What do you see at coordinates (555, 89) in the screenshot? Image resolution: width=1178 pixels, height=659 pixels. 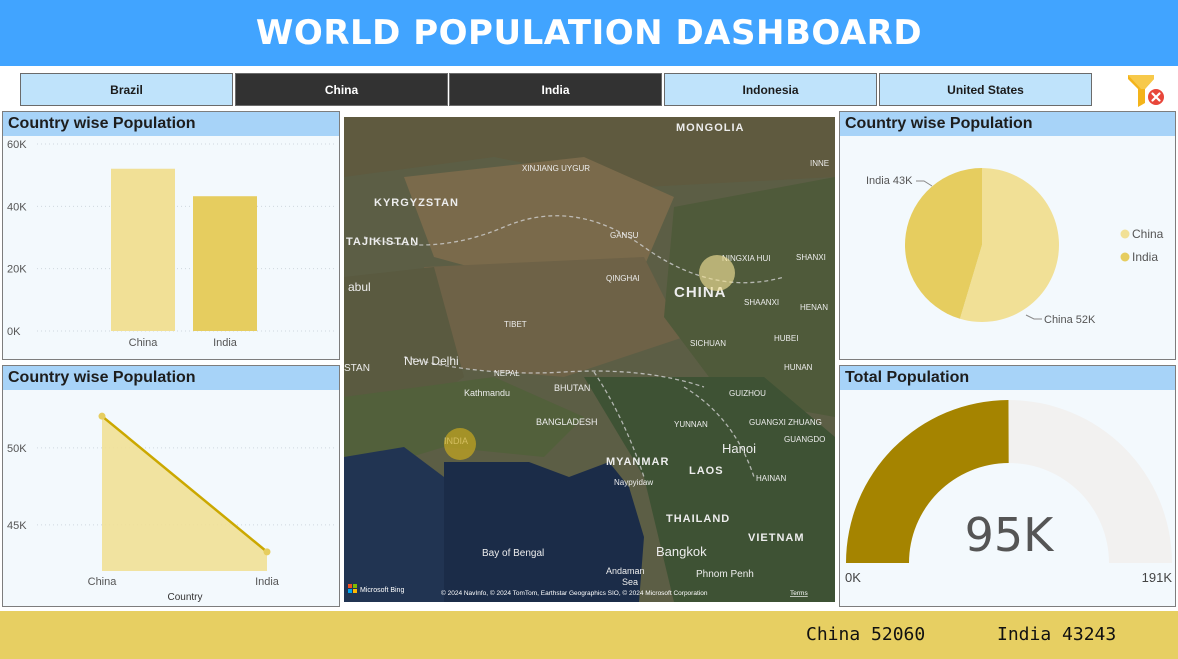 I see `slicer-button-india: India` at bounding box center [555, 89].